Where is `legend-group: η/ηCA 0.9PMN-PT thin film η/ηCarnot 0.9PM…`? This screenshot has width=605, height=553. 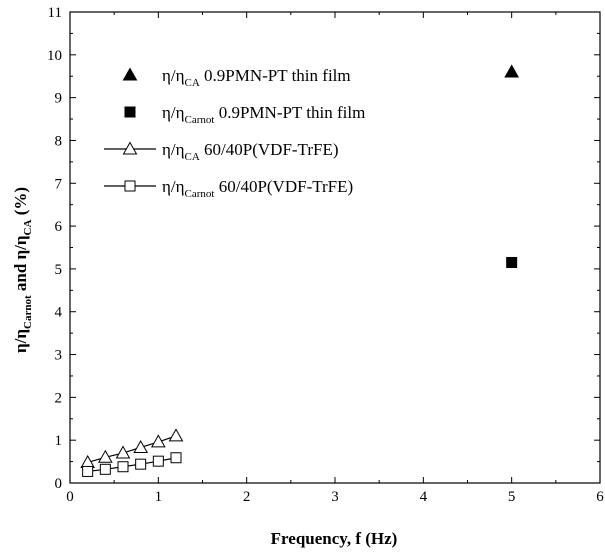
legend-group: η/ηCA 0.9PMN-PT thin film η/ηCarnot 0.9PM… is located at coordinates (234, 133).